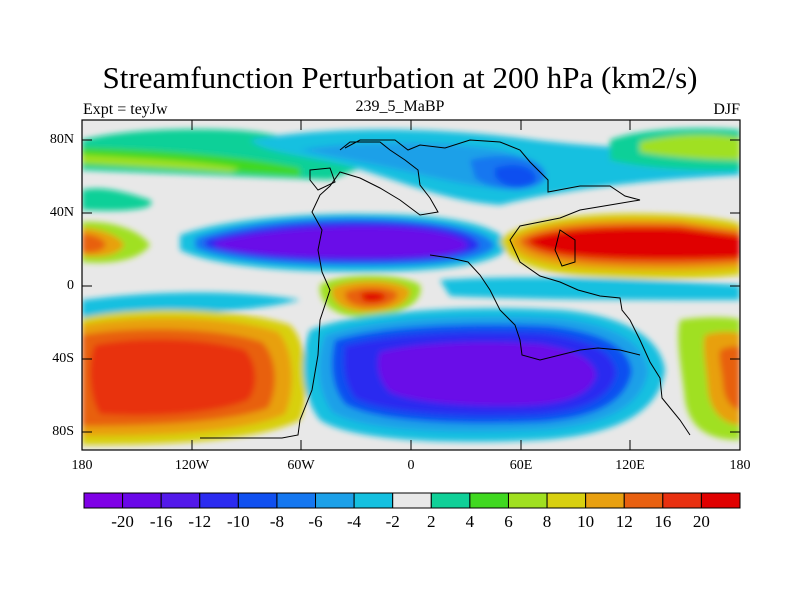 This screenshot has width=800, height=600. I want to click on lat-label-80n: 80N, so click(61, 139).